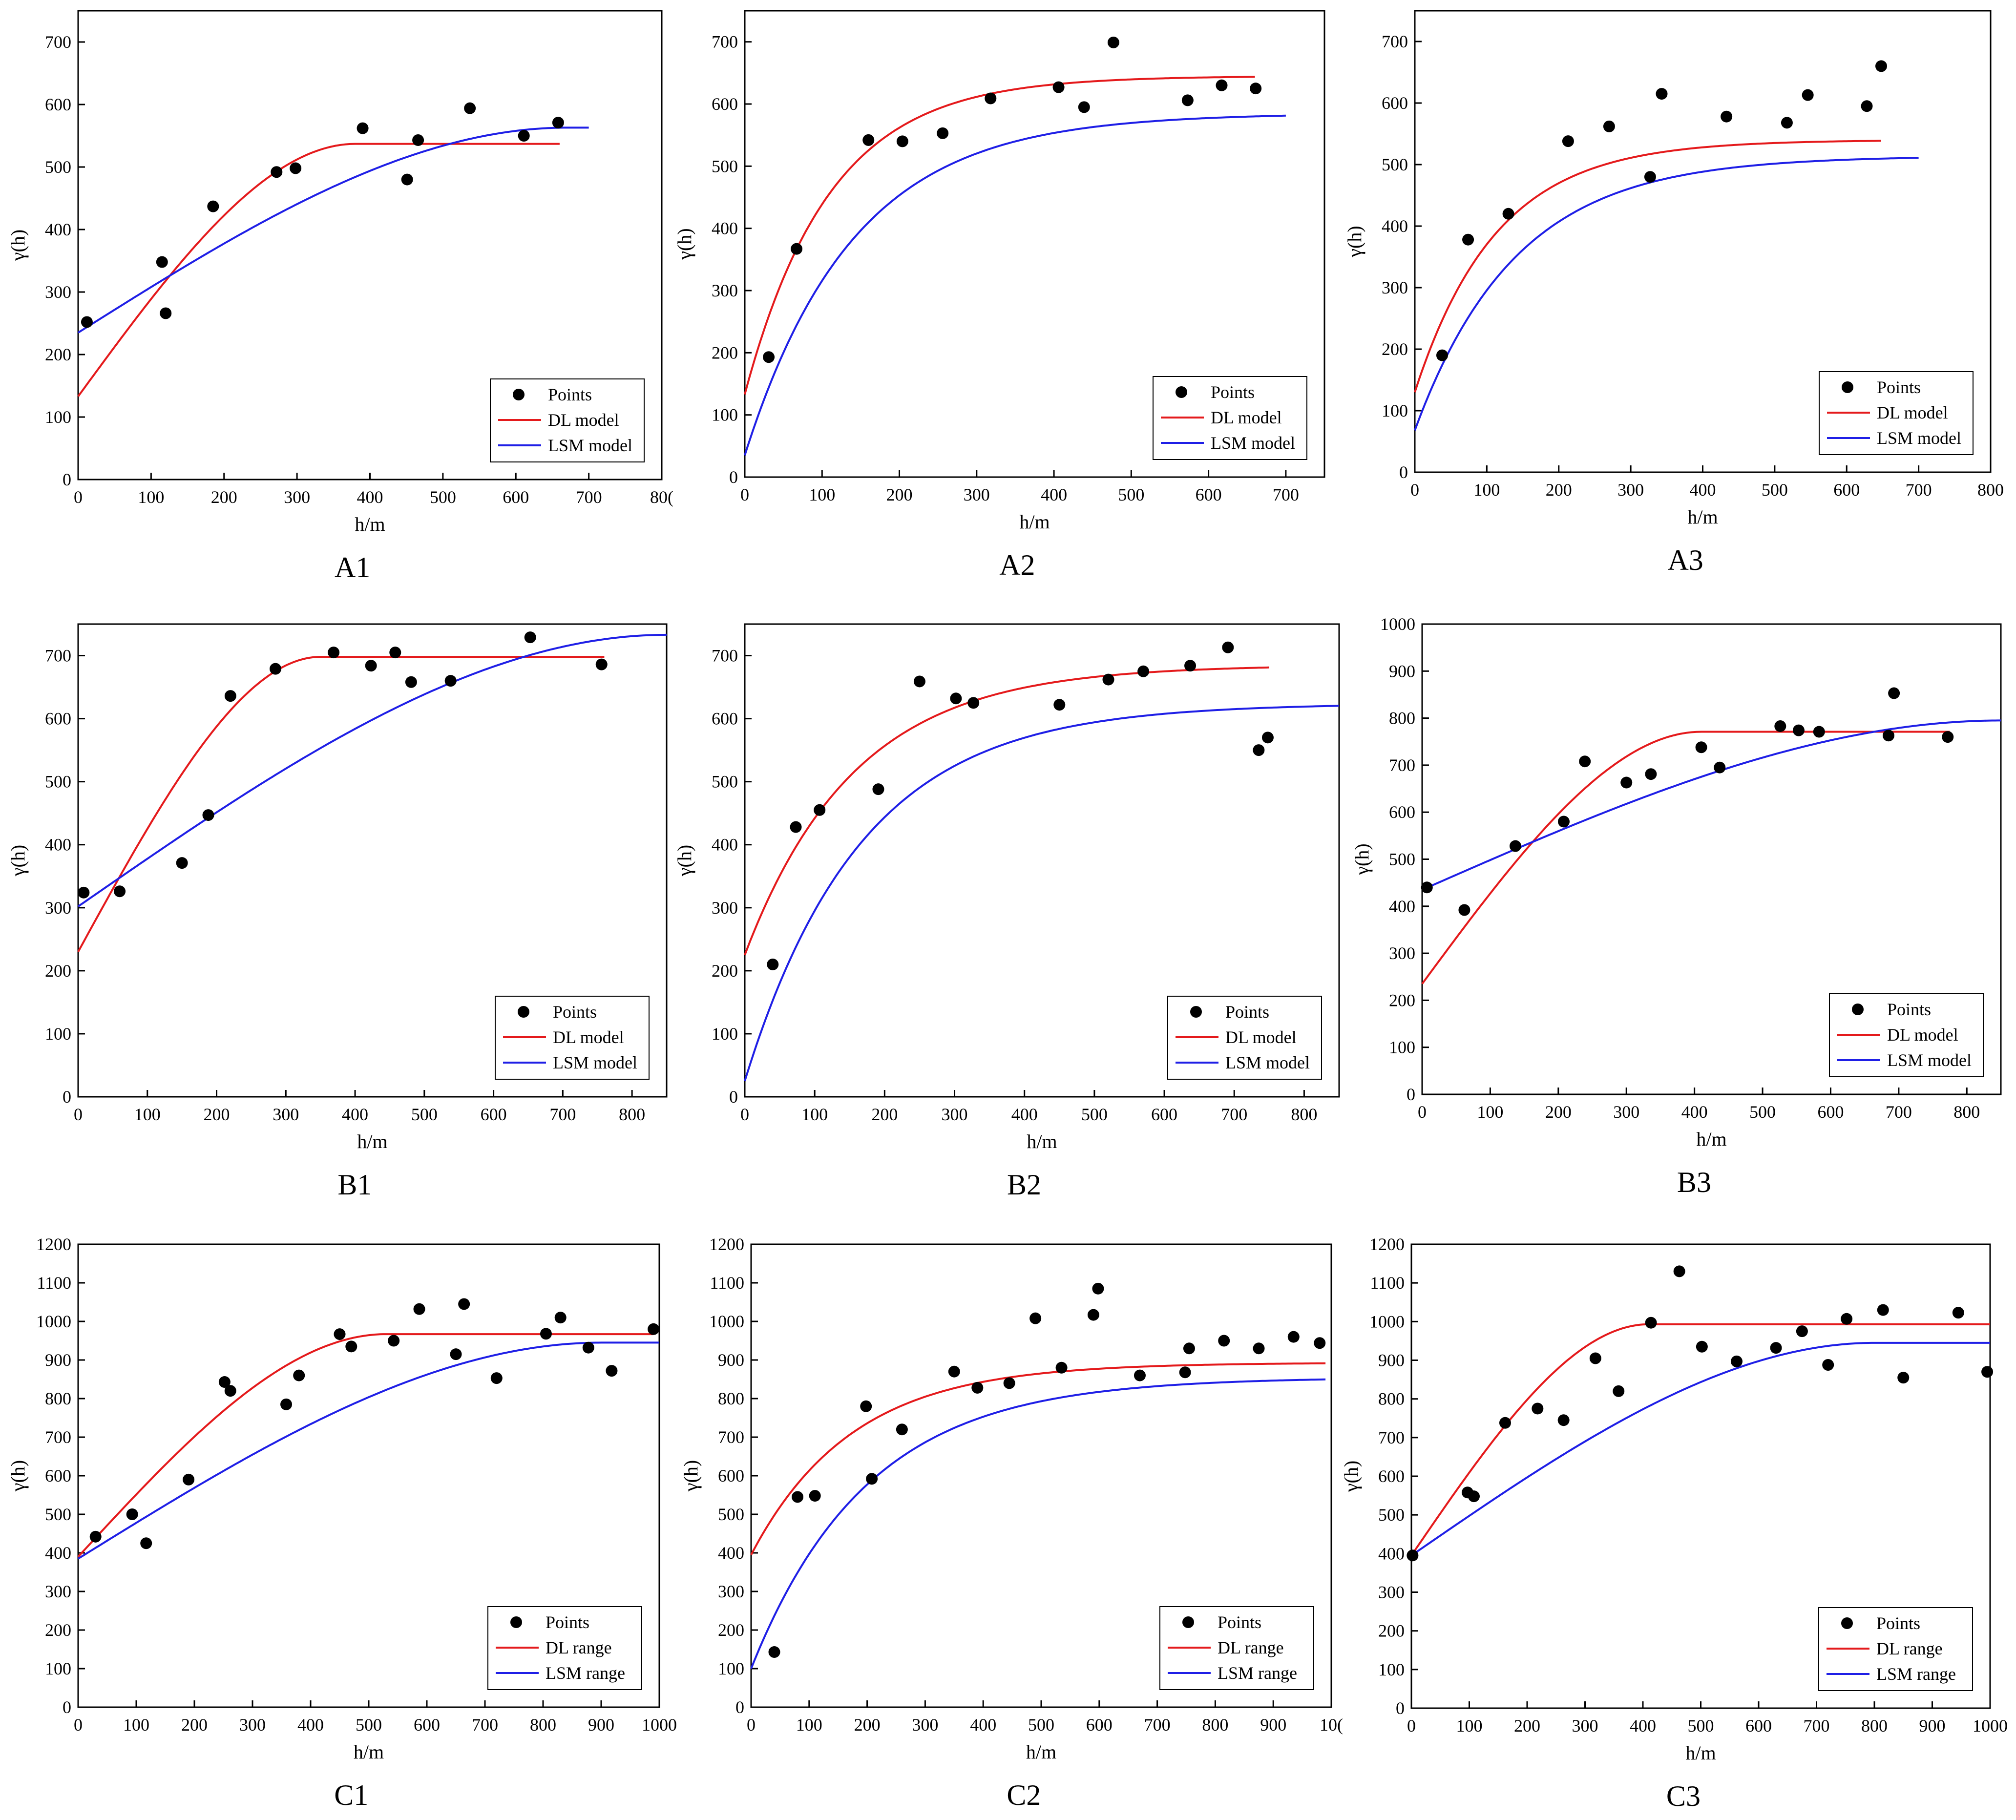 The width and height of the screenshot is (2016, 1820). What do you see at coordinates (661, 497) in the screenshot?
I see `x-tick-label: 80(` at bounding box center [661, 497].